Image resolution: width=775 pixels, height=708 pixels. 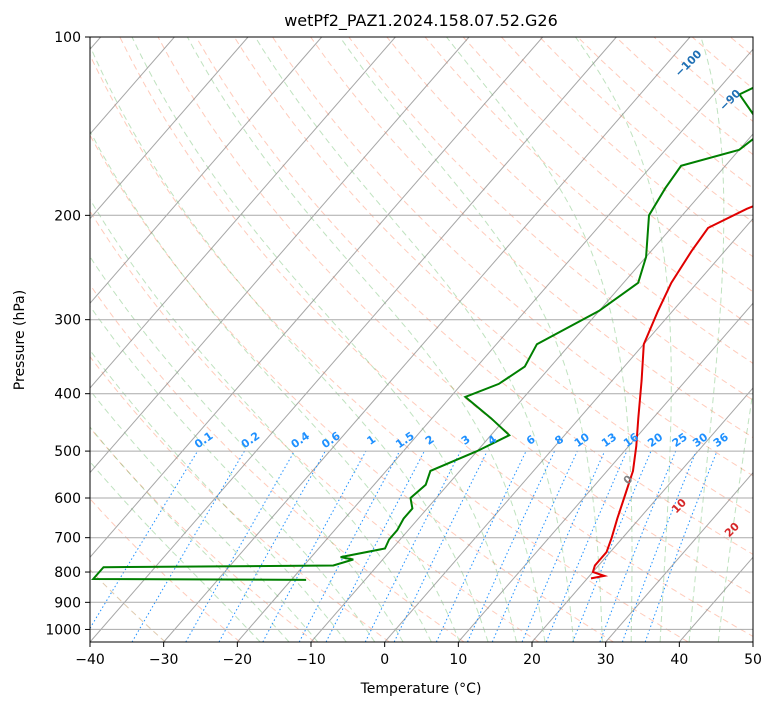 What do you see at coordinates (67, 321) in the screenshot?
I see `y-tick-label: 300` at bounding box center [67, 321].